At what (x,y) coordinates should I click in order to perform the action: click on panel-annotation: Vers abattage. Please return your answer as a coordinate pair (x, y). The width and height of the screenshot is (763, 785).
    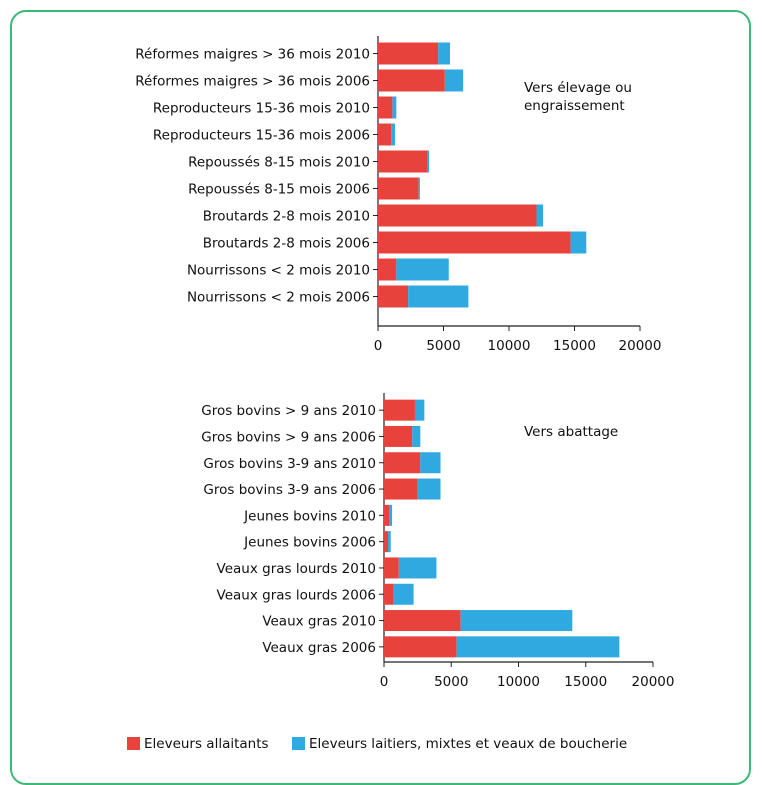
    Looking at the image, I should click on (571, 432).